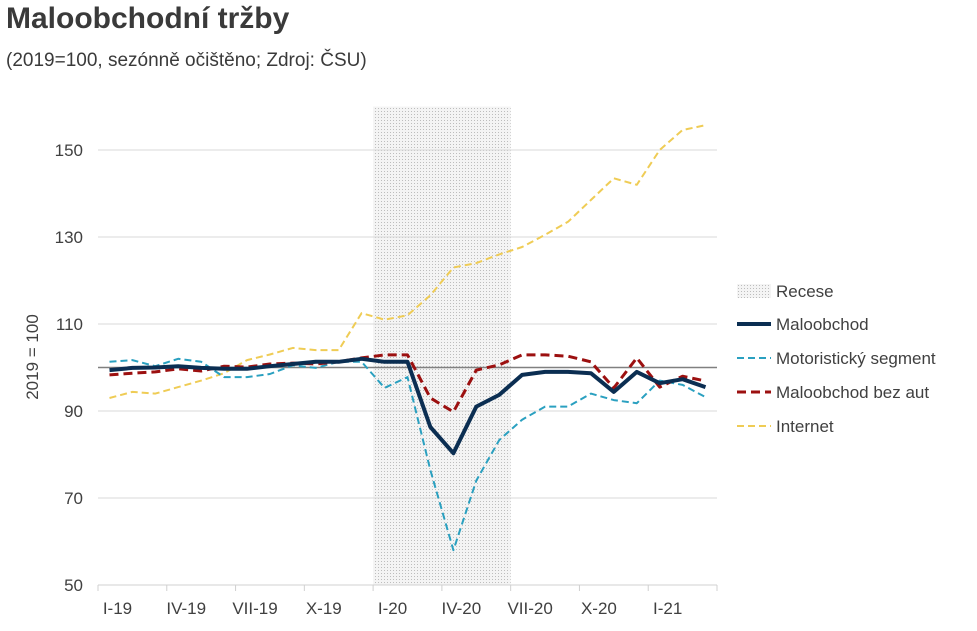 The image size is (977, 631). Describe the element at coordinates (529, 608) in the screenshot. I see `x-tick-label: VII-20` at that location.